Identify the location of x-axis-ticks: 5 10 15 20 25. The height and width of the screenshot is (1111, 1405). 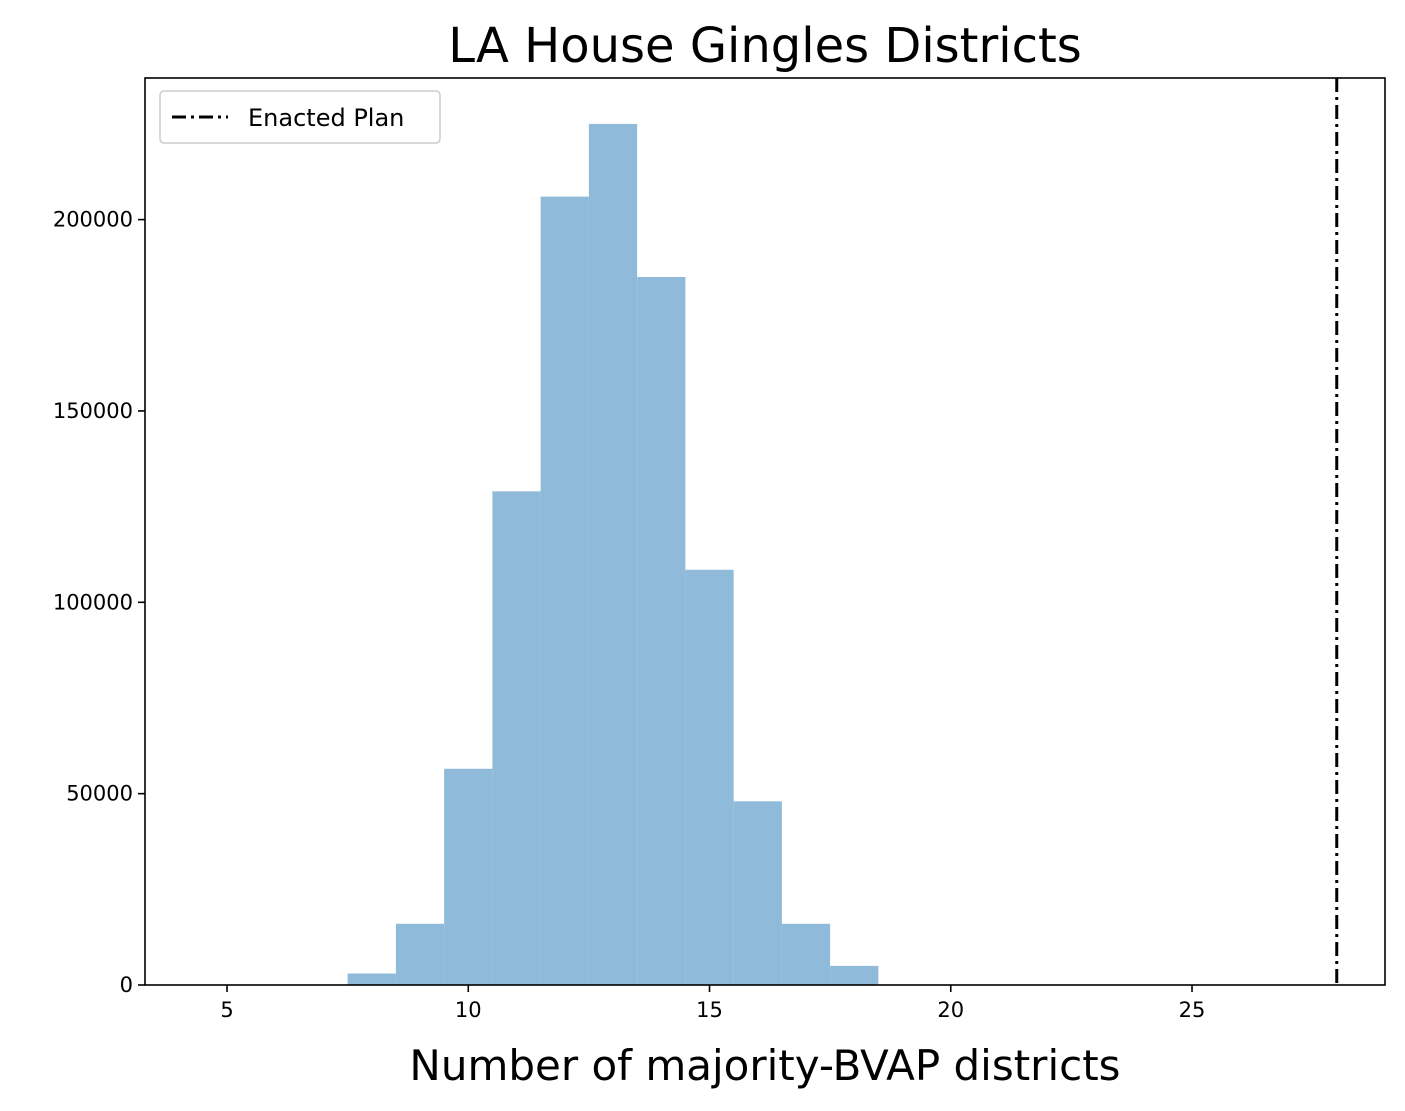
(712, 1003).